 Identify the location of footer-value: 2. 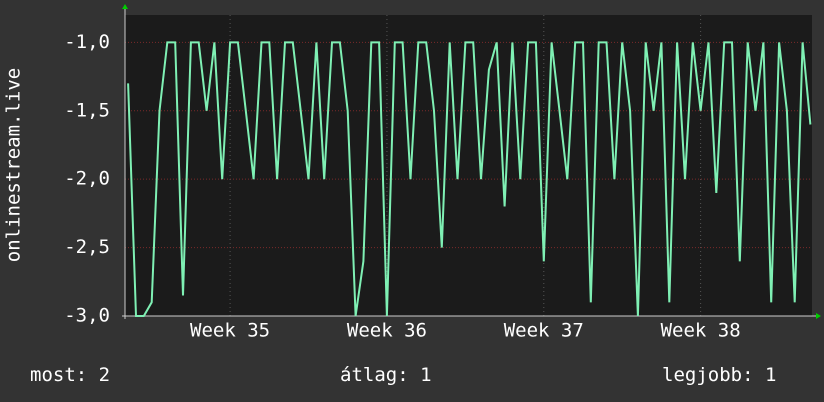
(104, 375).